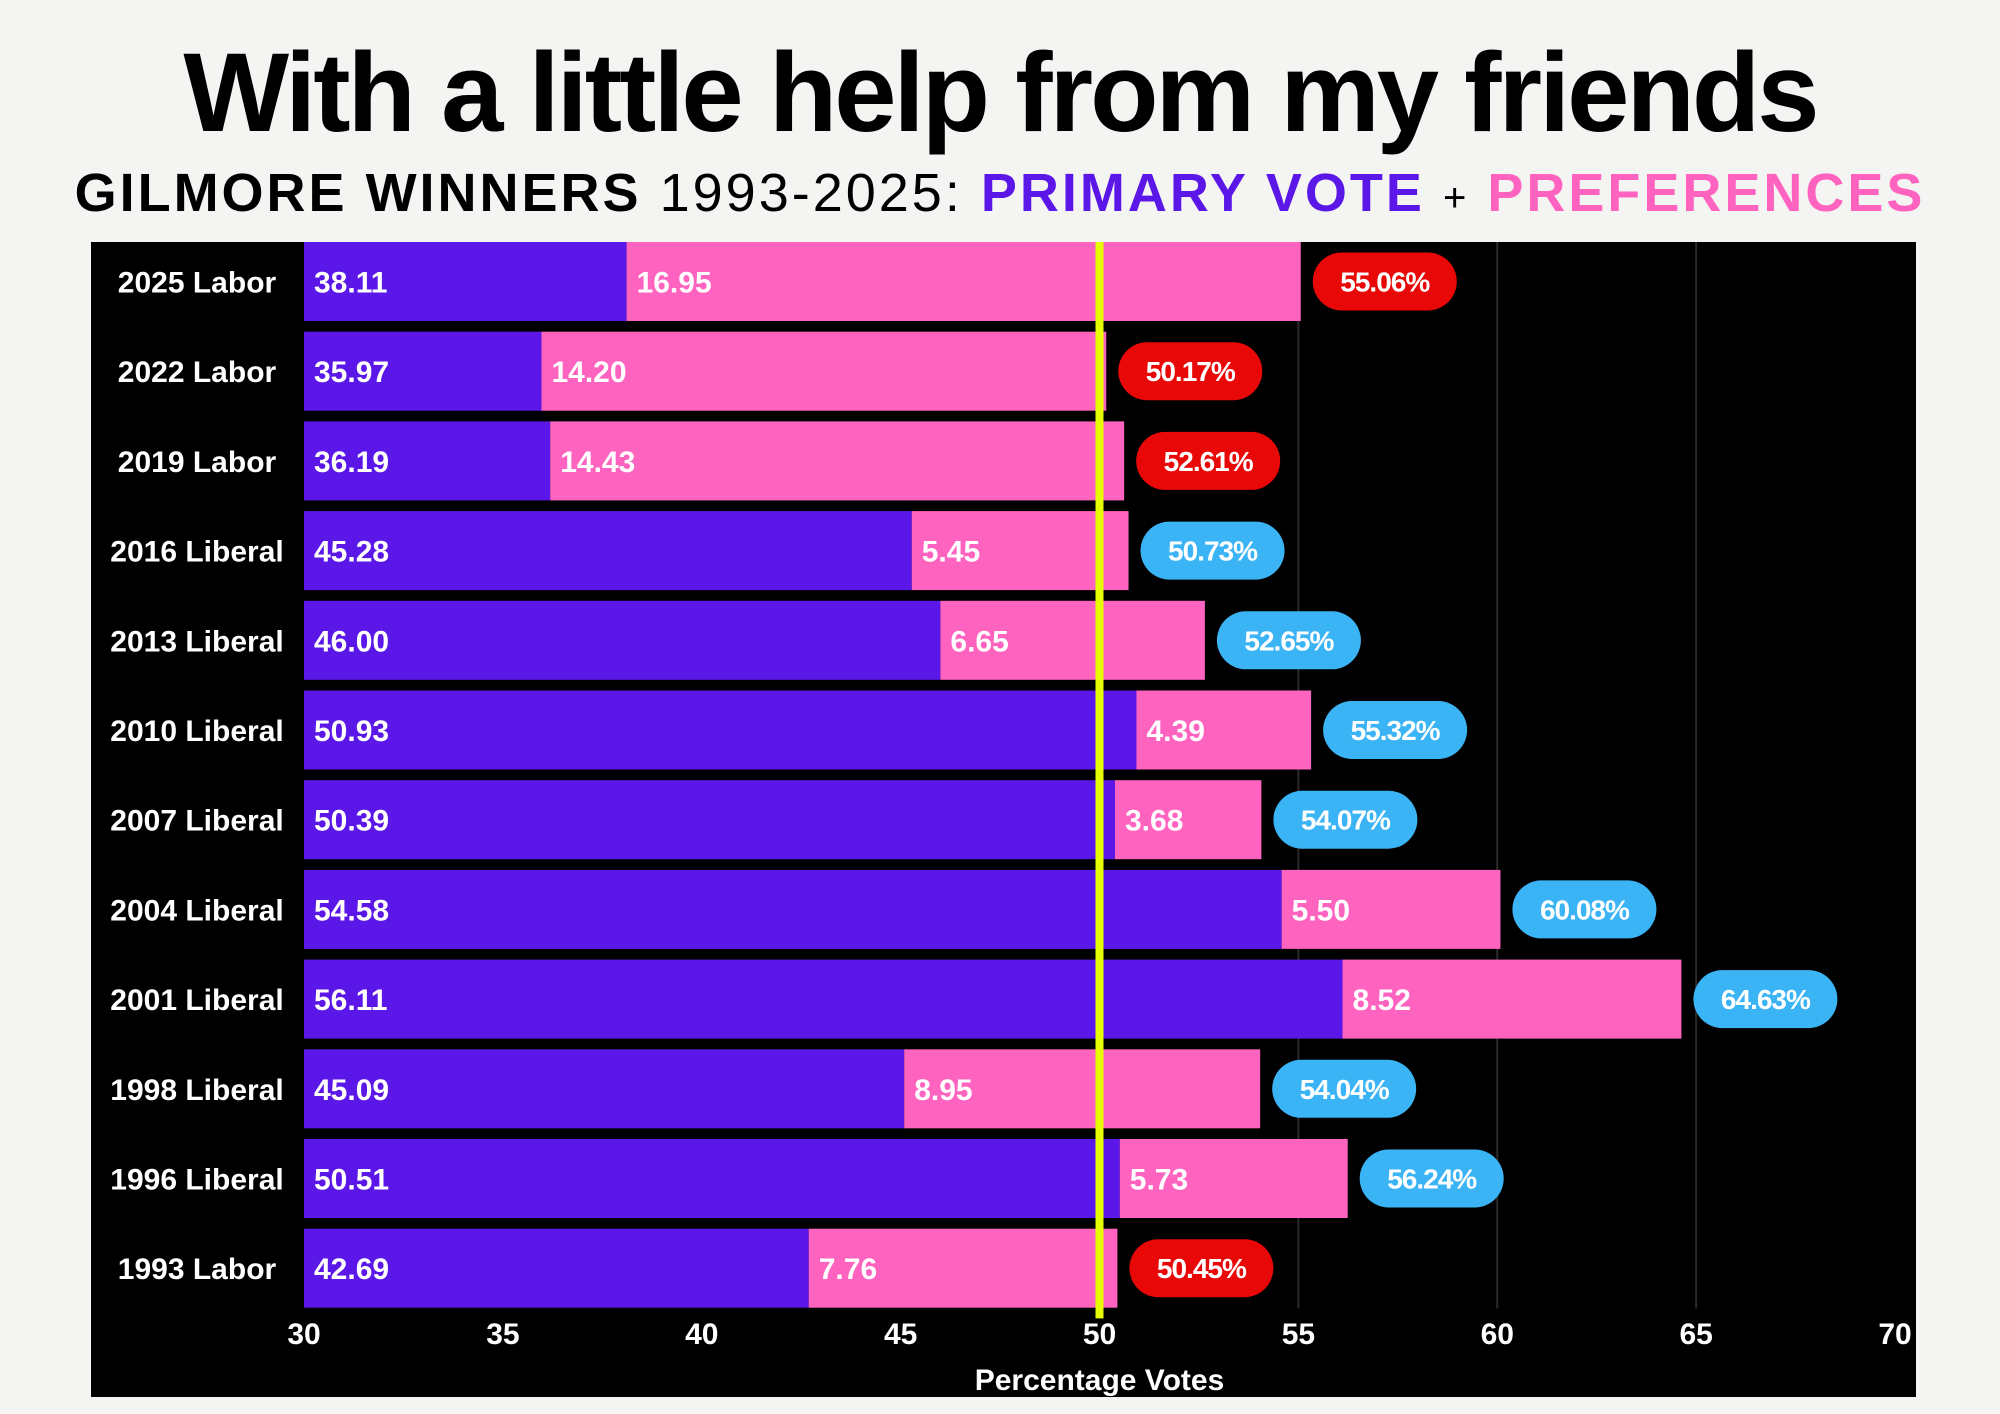 The image size is (2000, 1414). I want to click on total-badge-label: 55.32%, so click(1396, 730).